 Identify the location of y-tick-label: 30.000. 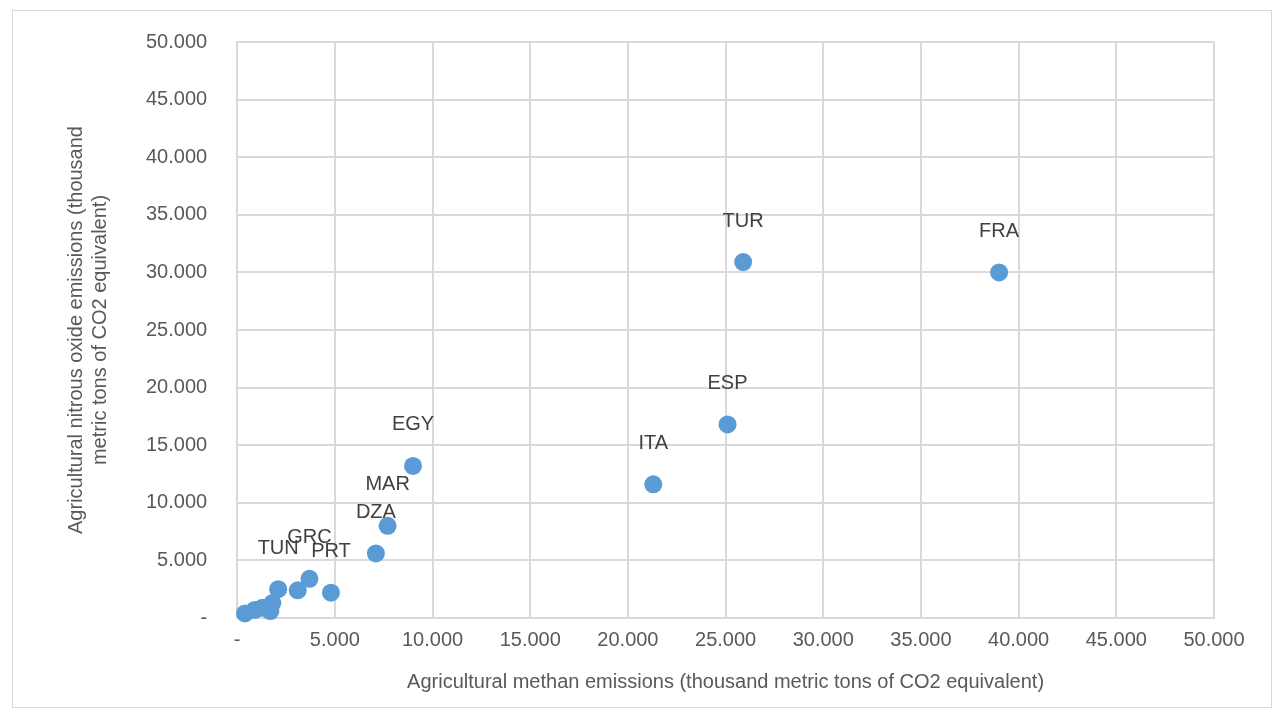
(177, 270).